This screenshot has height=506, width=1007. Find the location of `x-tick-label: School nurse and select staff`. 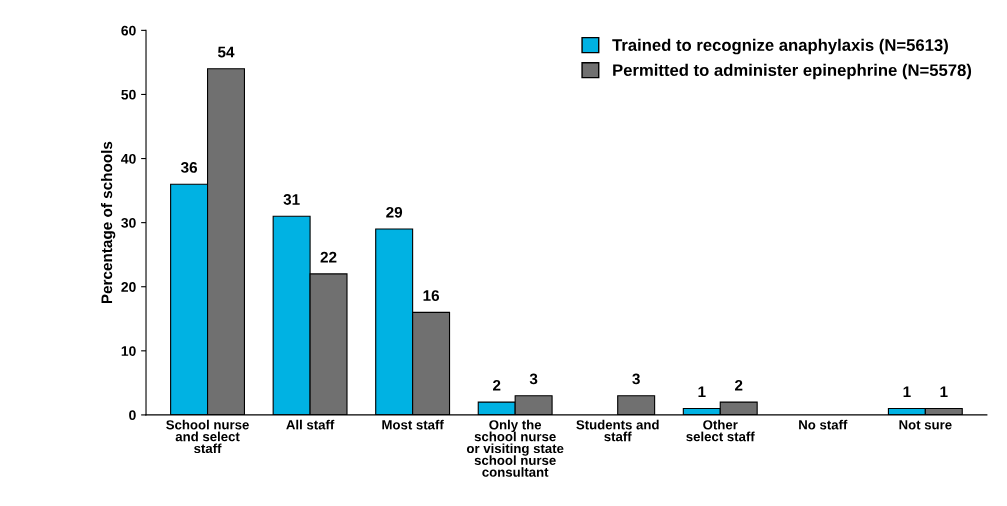

x-tick-label: School nurse and select staff is located at coordinates (207, 436).